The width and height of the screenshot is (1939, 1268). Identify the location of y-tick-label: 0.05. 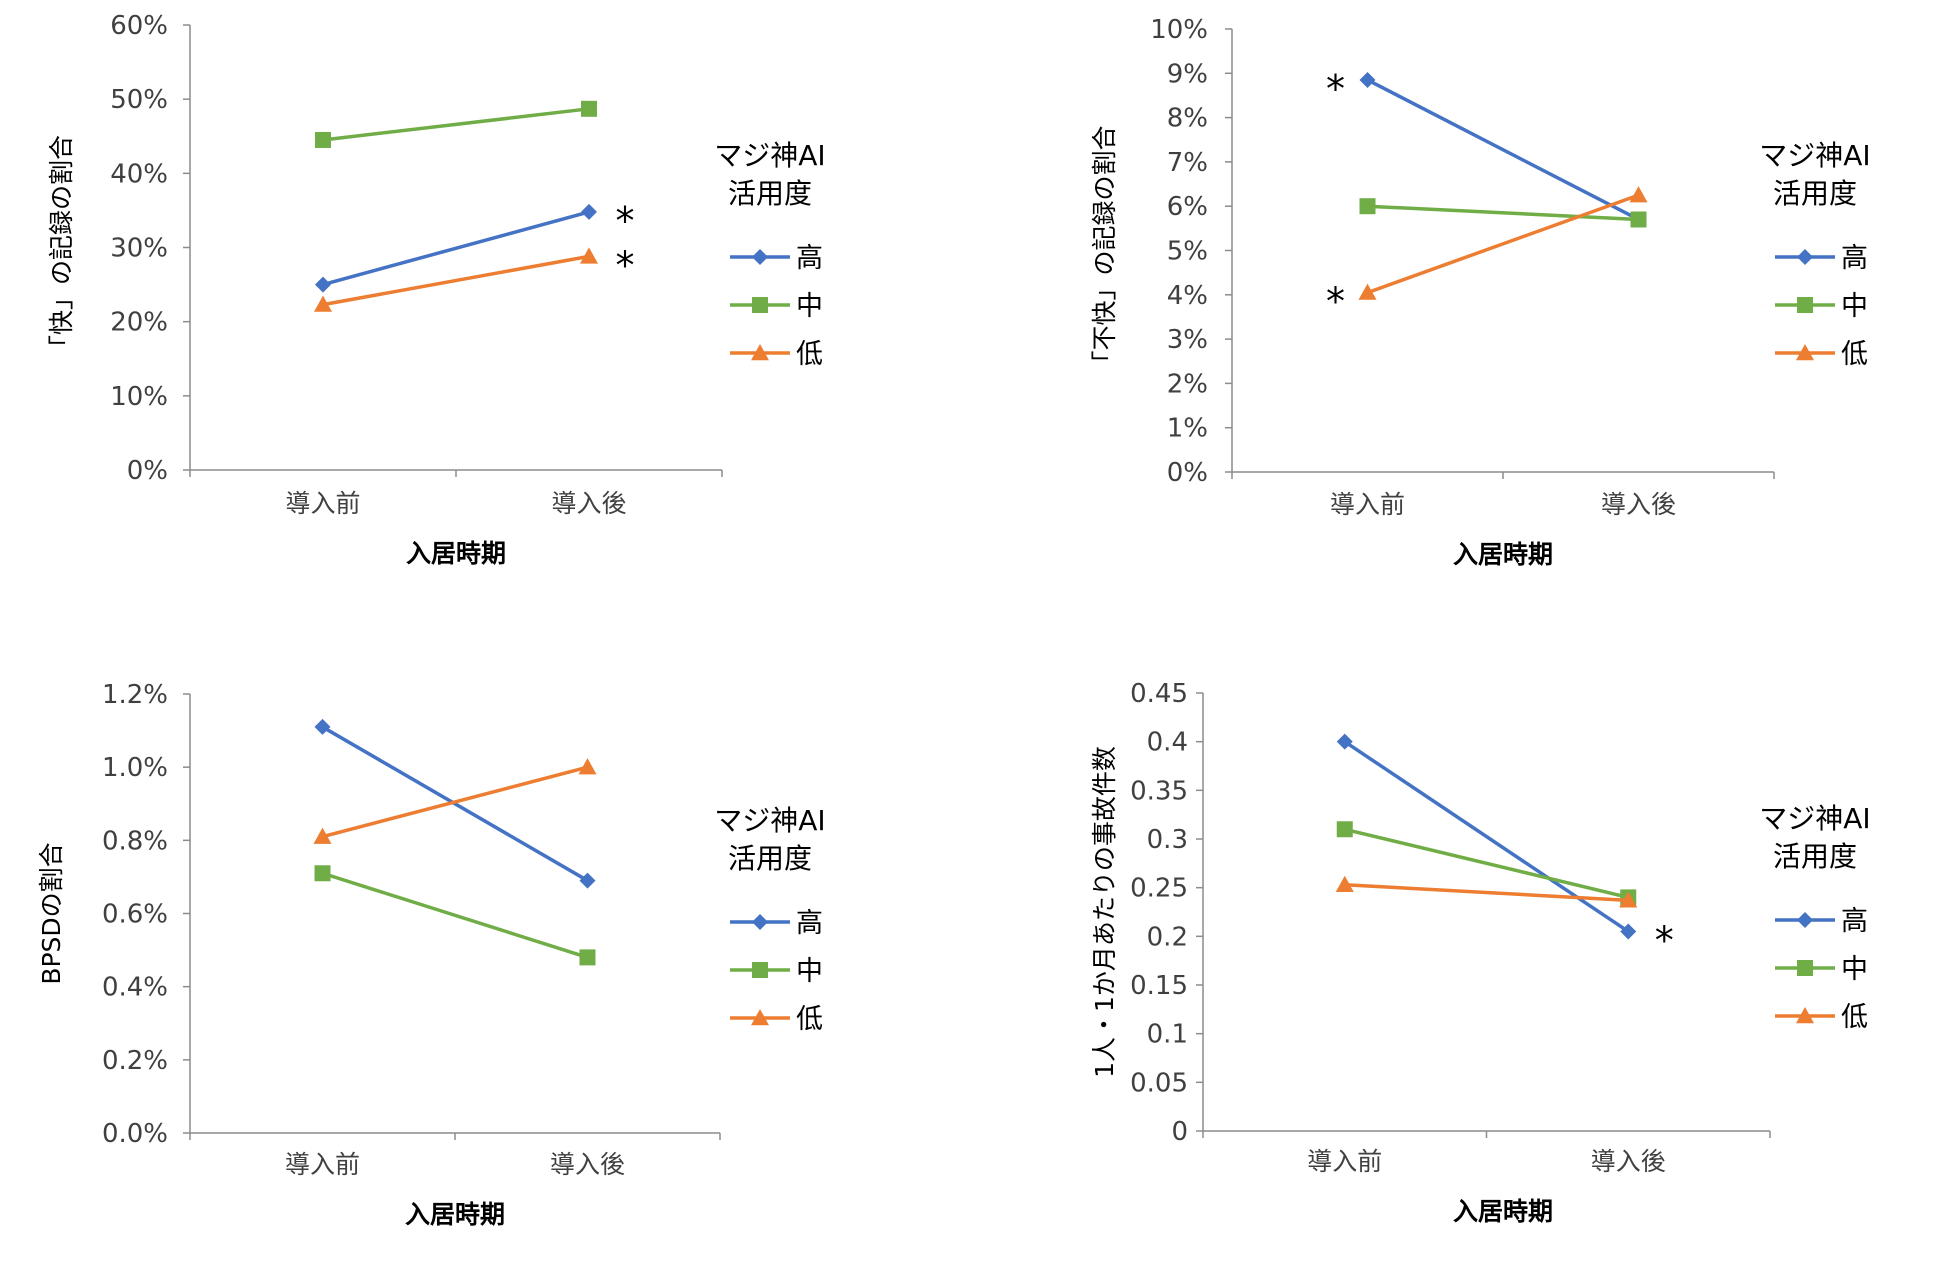
(1159, 1083).